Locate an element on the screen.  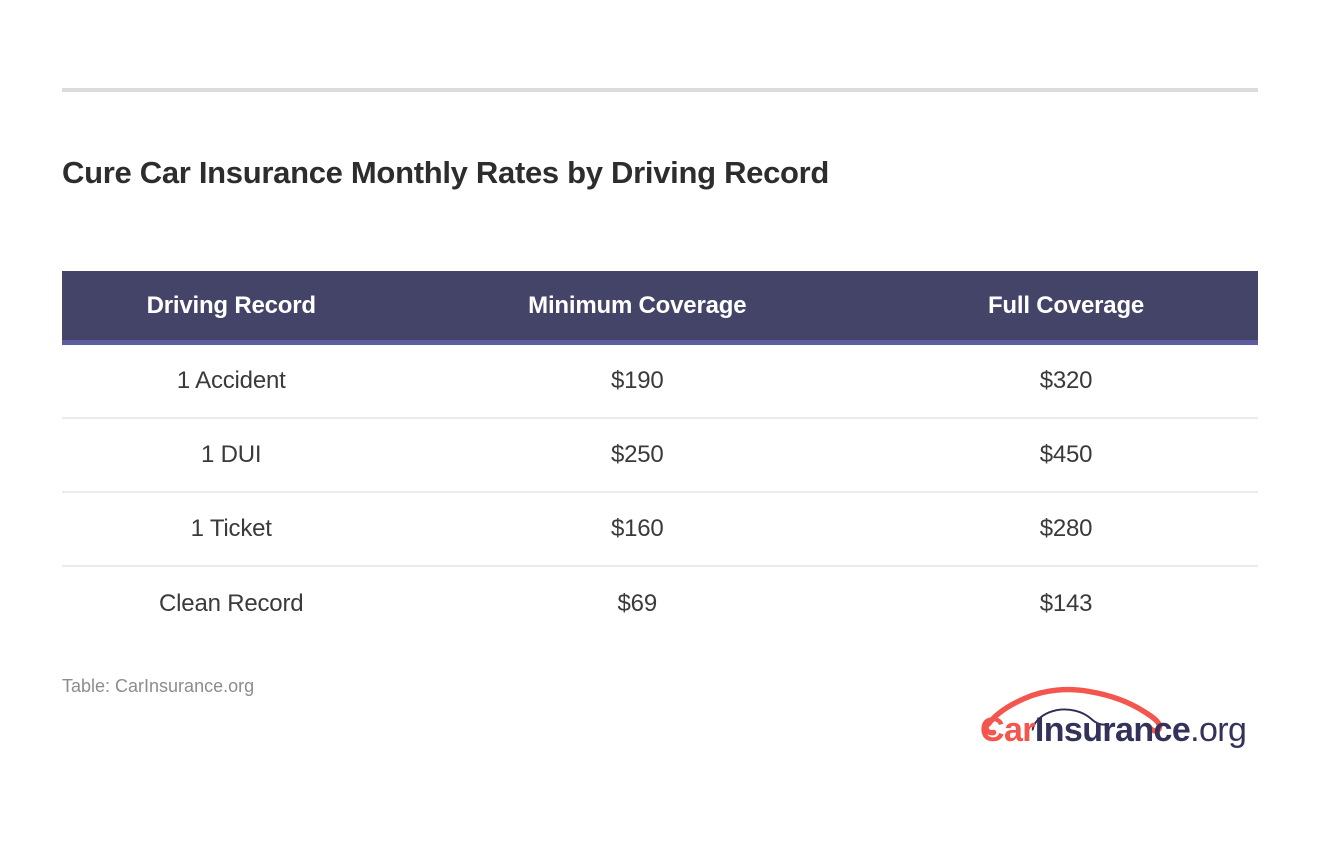
cell-minimum-coverage: $190 is located at coordinates (637, 380).